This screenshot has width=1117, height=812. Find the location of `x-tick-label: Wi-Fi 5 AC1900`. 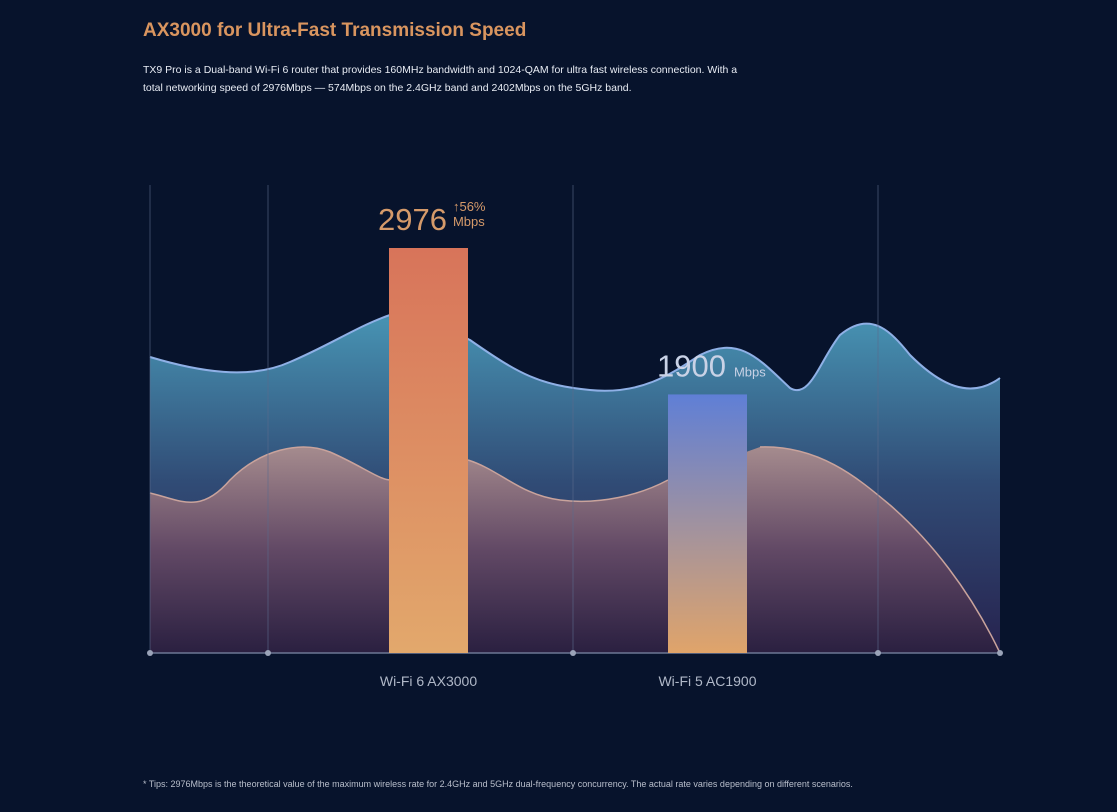

x-tick-label: Wi-Fi 5 AC1900 is located at coordinates (707, 681).